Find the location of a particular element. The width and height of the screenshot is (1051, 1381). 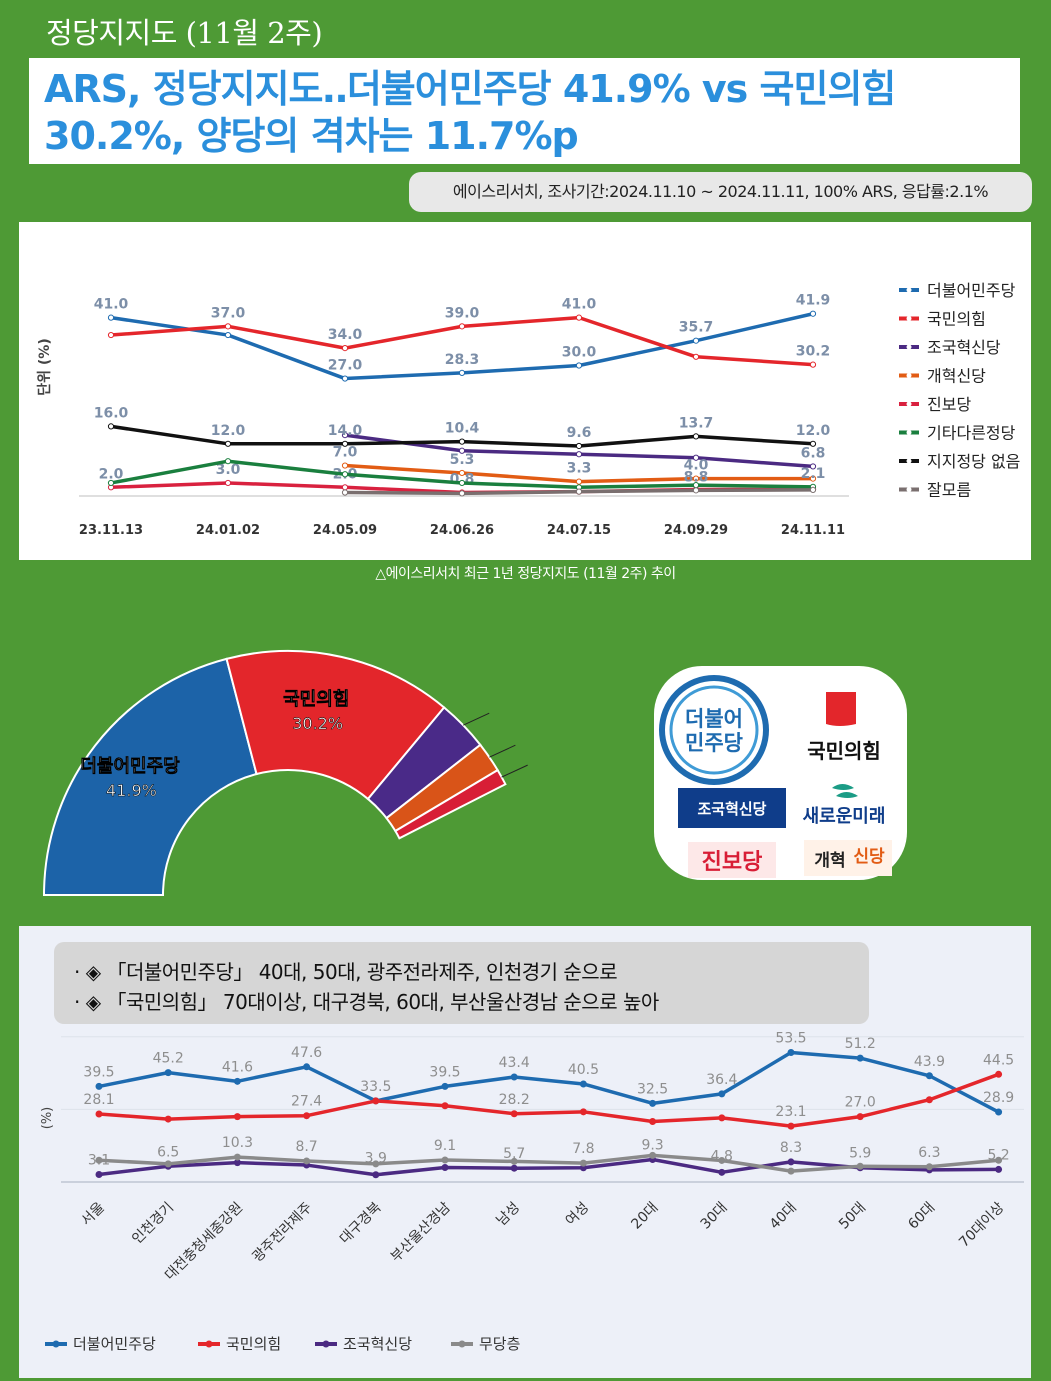

demo-tick-label: 40대 is located at coordinates (783, 1216).